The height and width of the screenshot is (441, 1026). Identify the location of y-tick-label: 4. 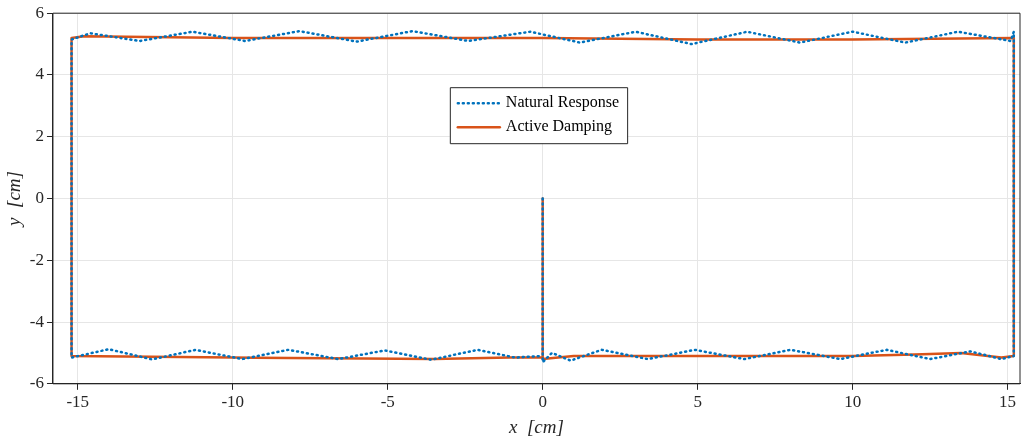
(40, 74).